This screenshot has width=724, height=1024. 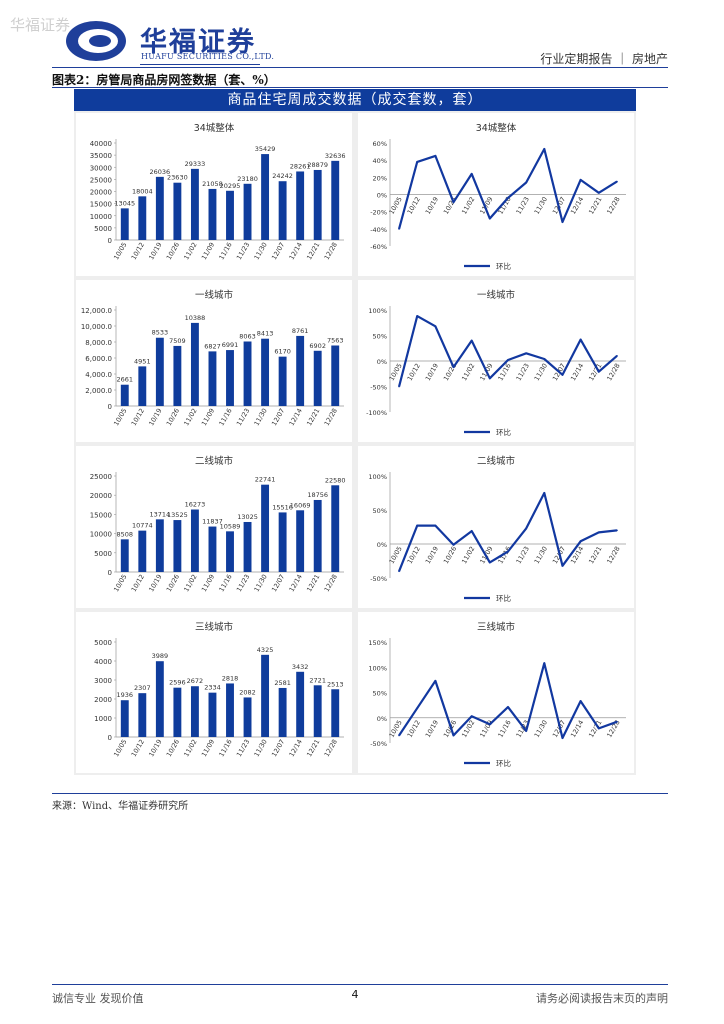 What do you see at coordinates (360, 793) in the screenshot?
I see `source-divider` at bounding box center [360, 793].